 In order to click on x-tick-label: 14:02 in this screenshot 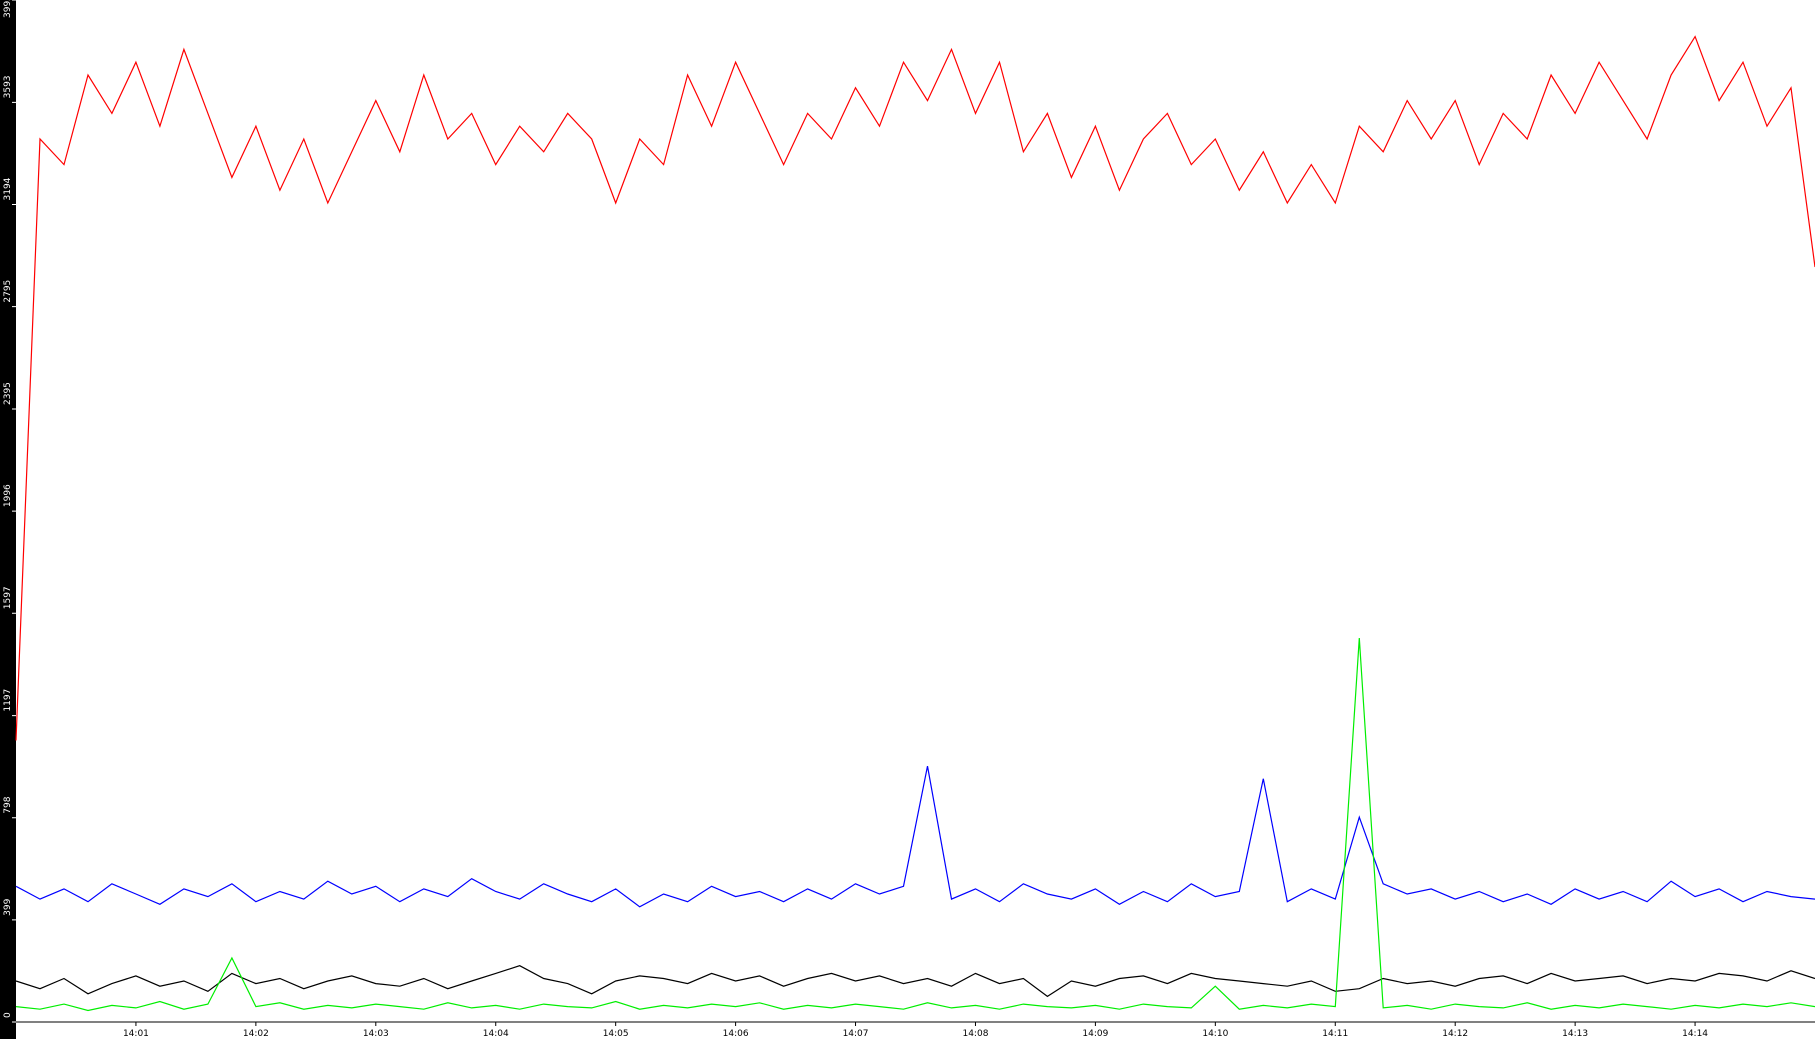, I will do `click(256, 1034)`.